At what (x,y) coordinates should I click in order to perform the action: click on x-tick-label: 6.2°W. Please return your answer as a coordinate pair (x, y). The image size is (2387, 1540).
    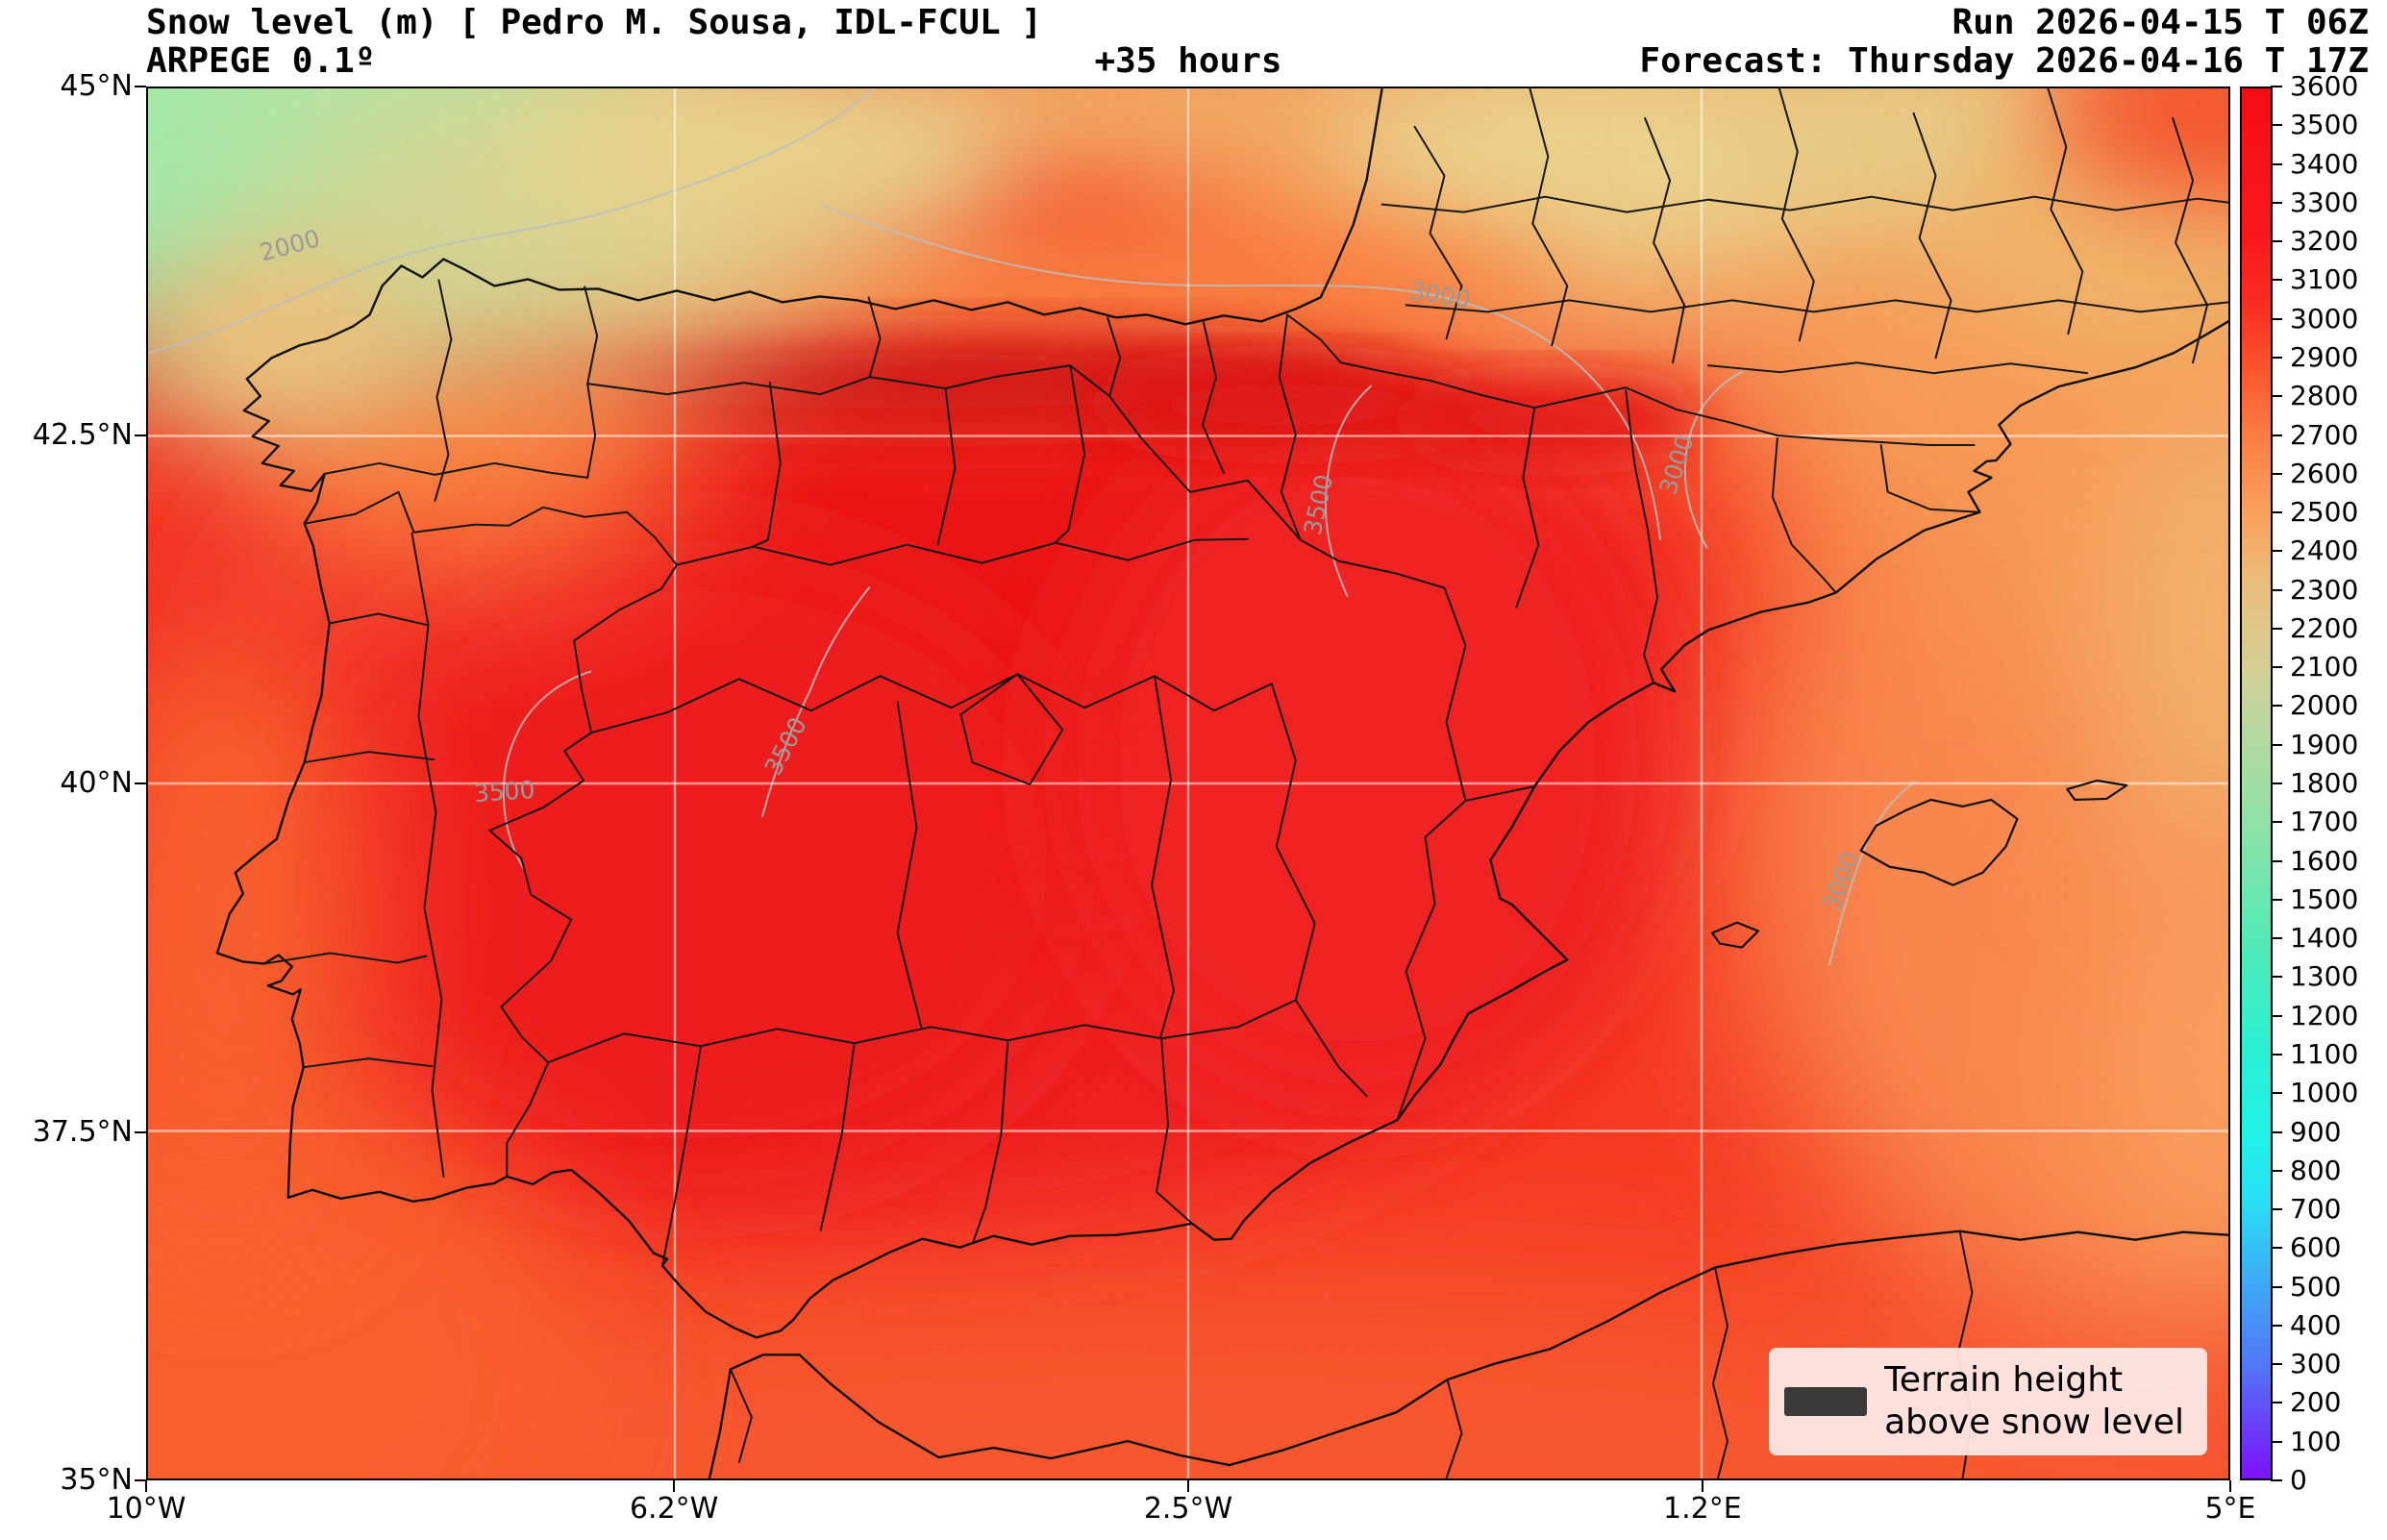
    Looking at the image, I should click on (674, 1509).